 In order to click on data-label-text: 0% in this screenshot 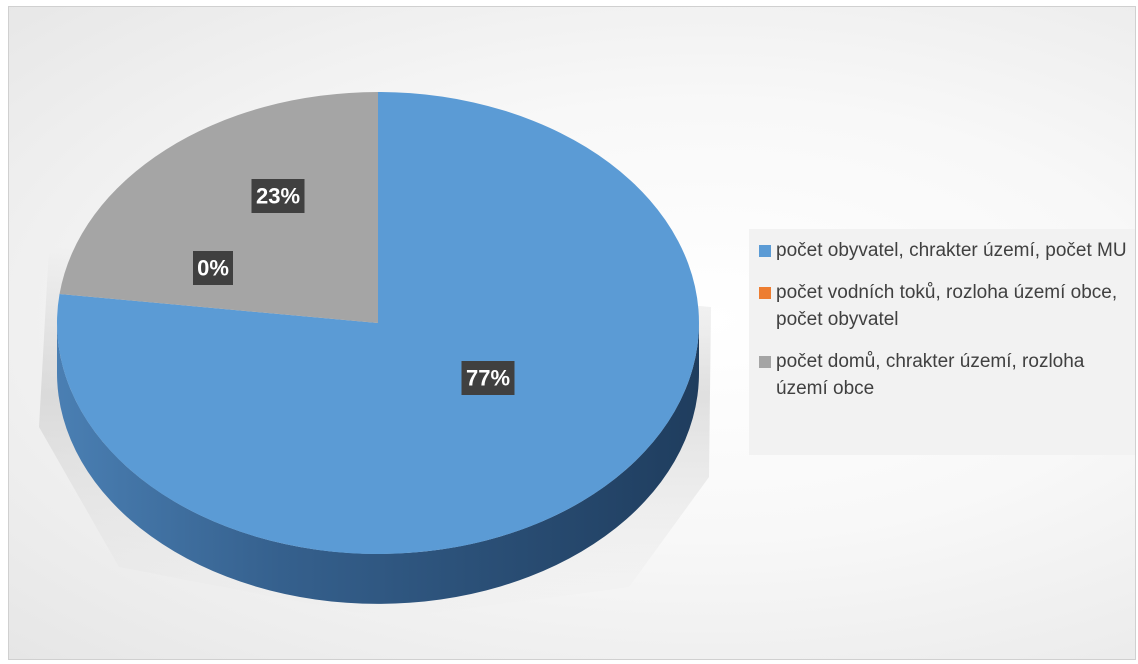, I will do `click(213, 268)`.